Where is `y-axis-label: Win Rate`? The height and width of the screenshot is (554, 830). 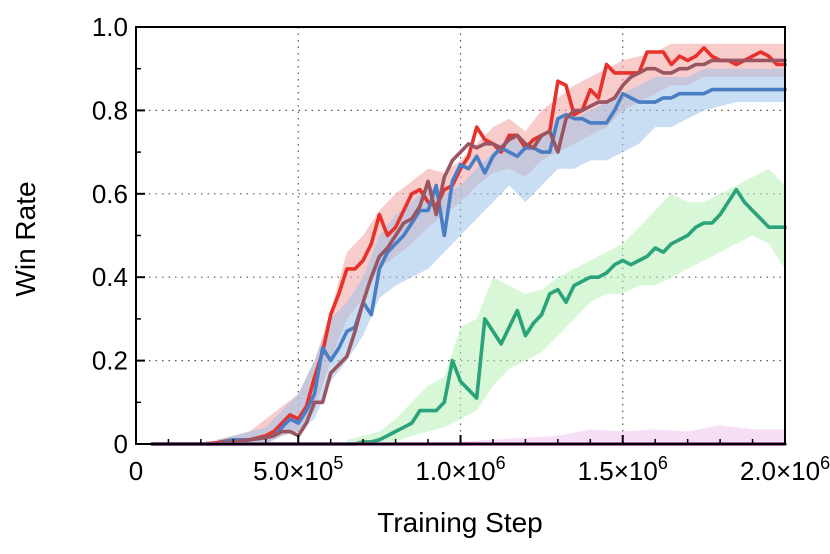
y-axis-label: Win Rate is located at coordinates (25, 238).